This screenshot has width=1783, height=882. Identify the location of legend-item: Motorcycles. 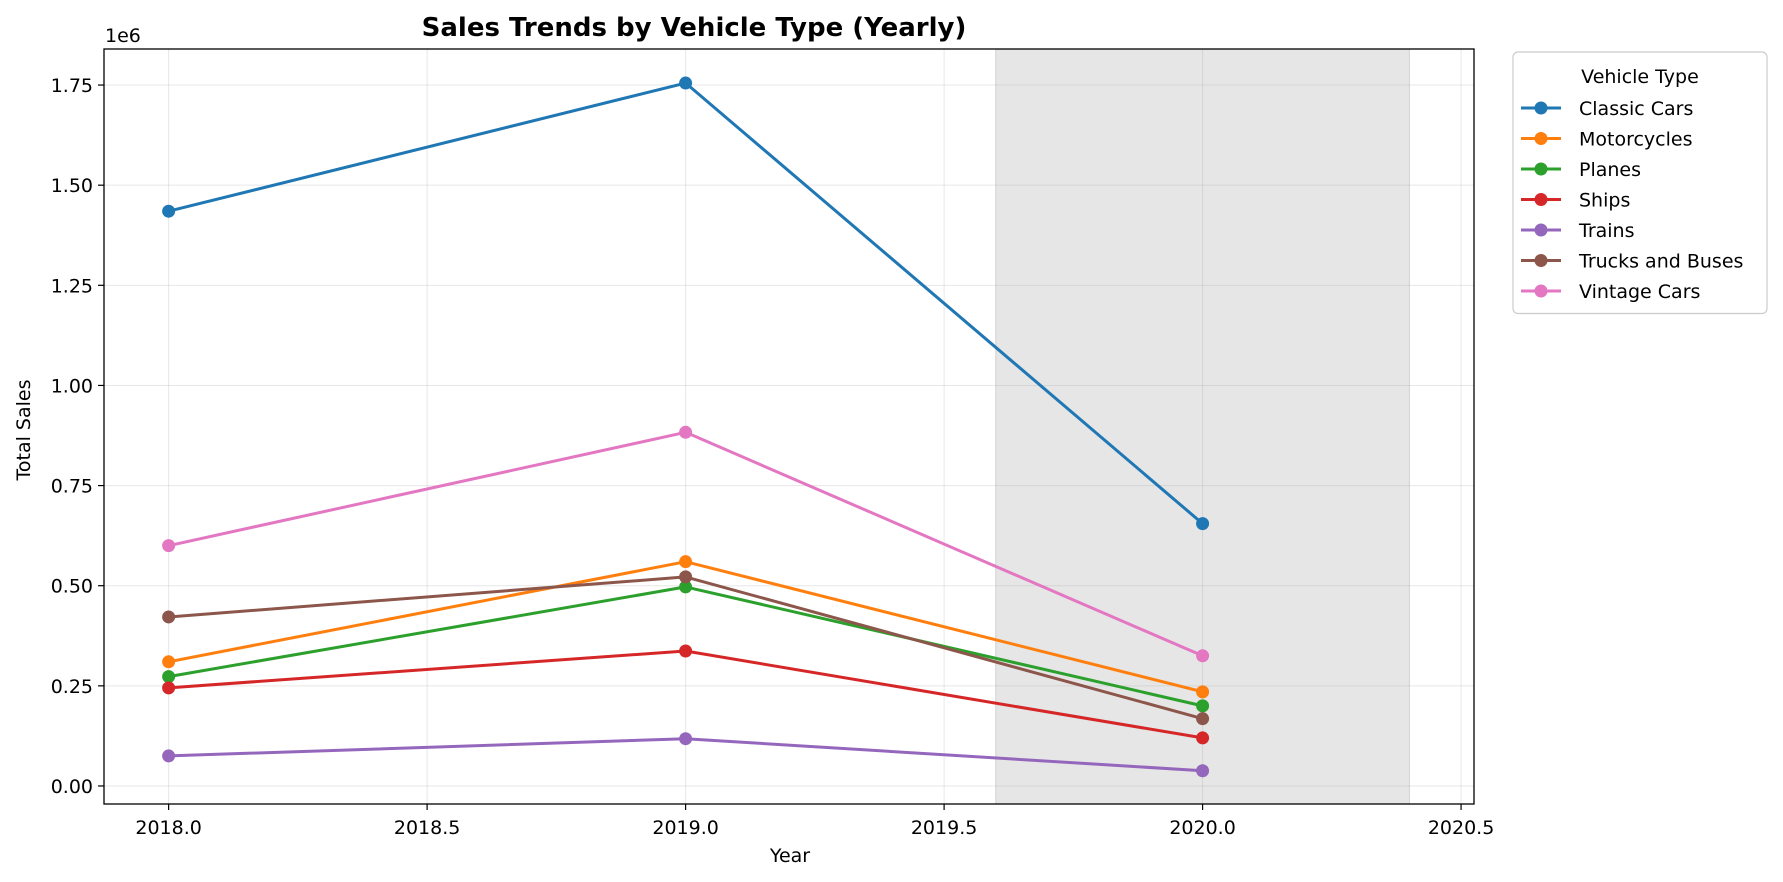
(1607, 140).